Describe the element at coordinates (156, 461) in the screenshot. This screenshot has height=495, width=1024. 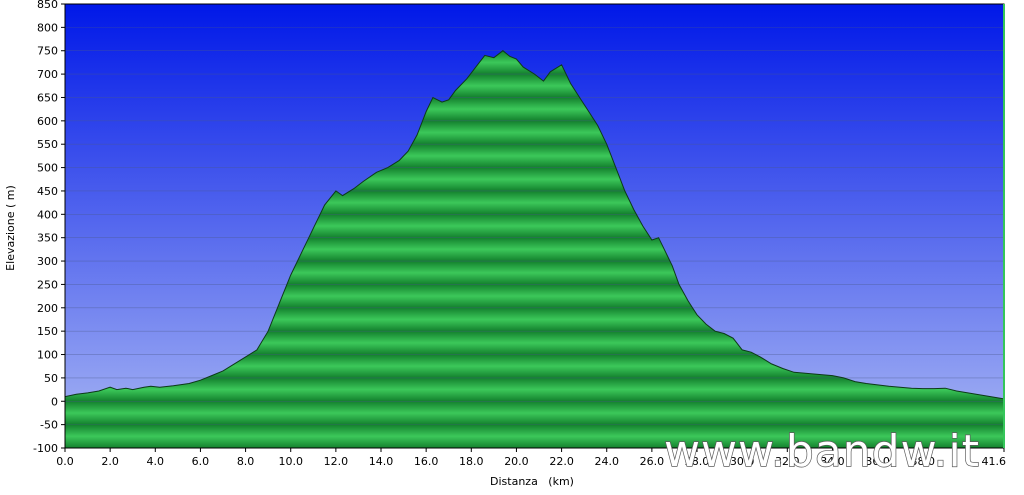
I see `x-tick-label: 4.0` at that location.